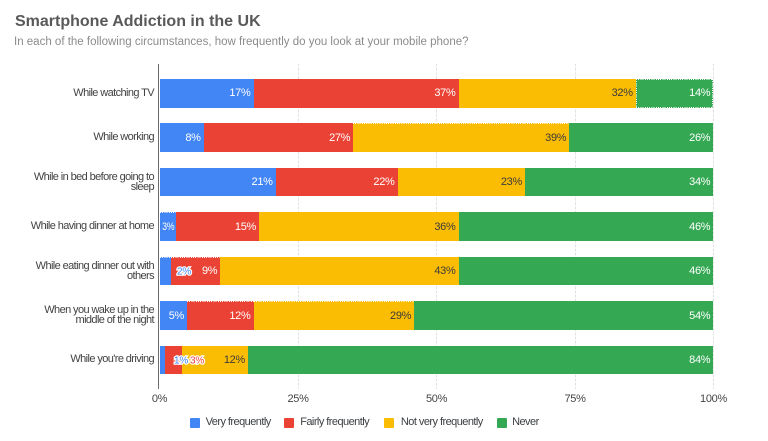 The height and width of the screenshot is (441, 768). Describe the element at coordinates (197, 360) in the screenshot. I see `svg-text: 3%` at that location.